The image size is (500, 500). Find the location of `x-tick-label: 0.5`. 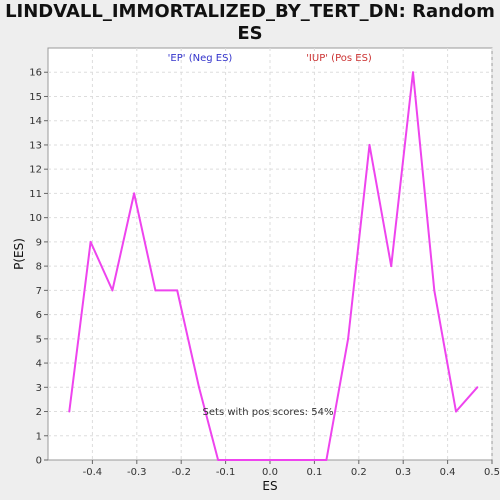

x-tick-label: 0.5 is located at coordinates (492, 472).